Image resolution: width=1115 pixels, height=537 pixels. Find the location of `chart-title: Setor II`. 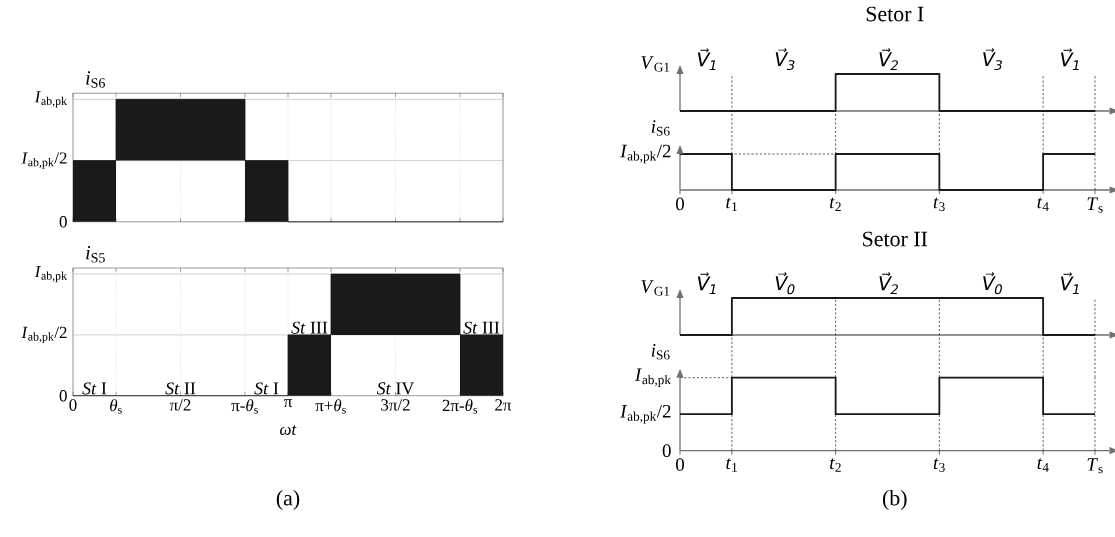

chart-title: Setor II is located at coordinates (895, 239).